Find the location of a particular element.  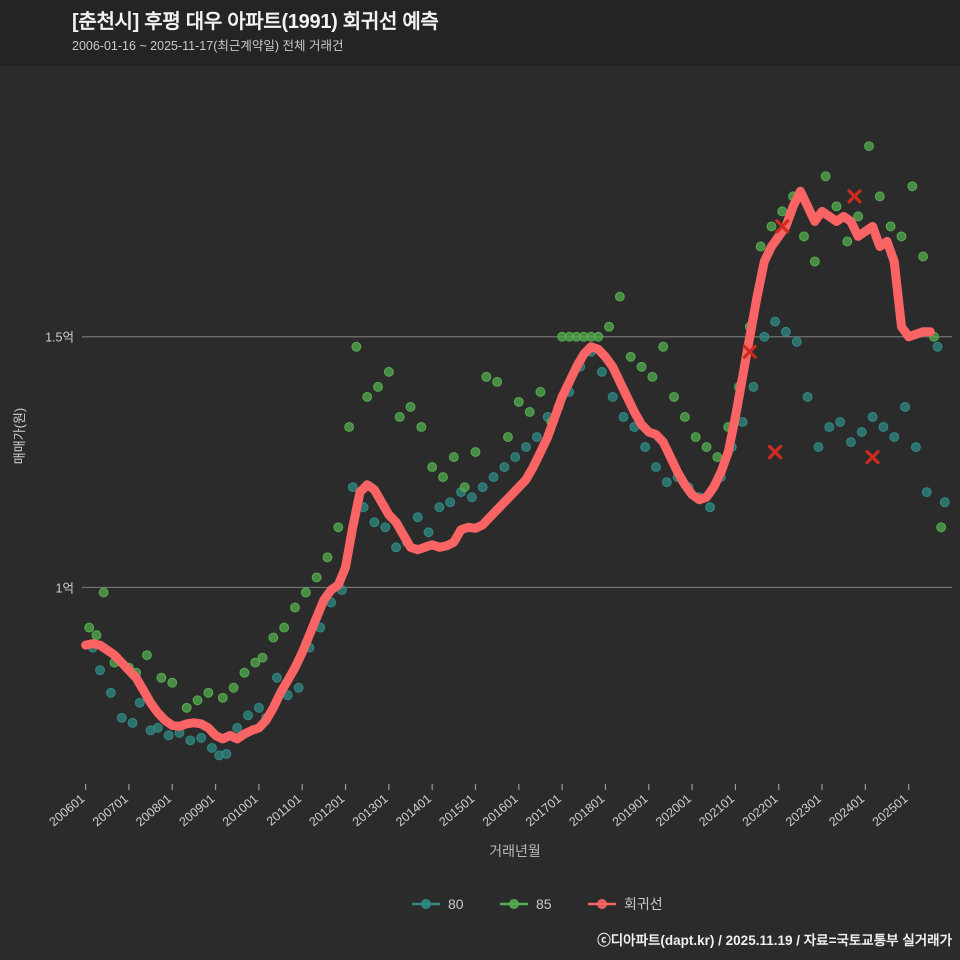

x-tick-label: 201001 is located at coordinates (240, 811).